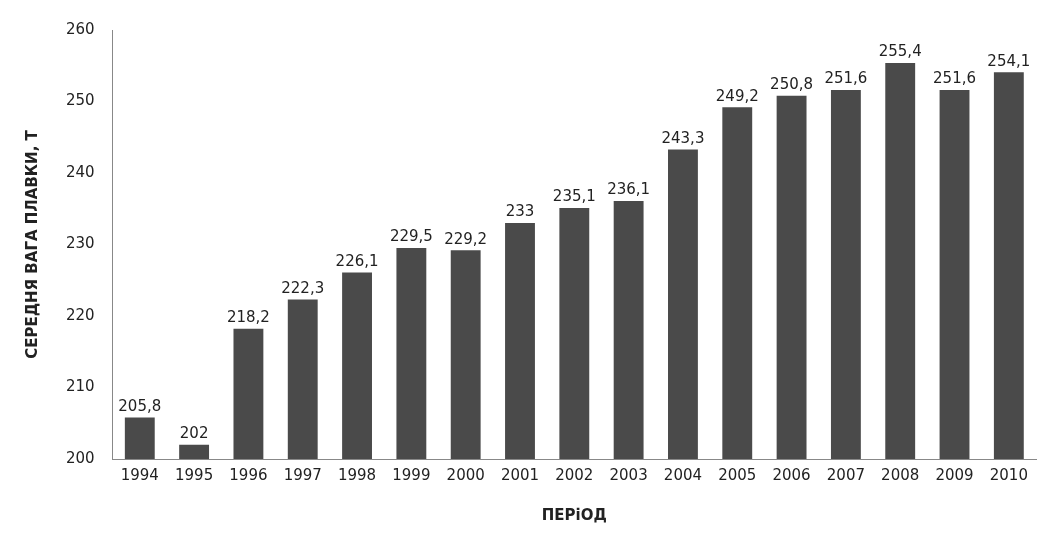  What do you see at coordinates (574, 196) in the screenshot?
I see `data-label: 235,1` at bounding box center [574, 196].